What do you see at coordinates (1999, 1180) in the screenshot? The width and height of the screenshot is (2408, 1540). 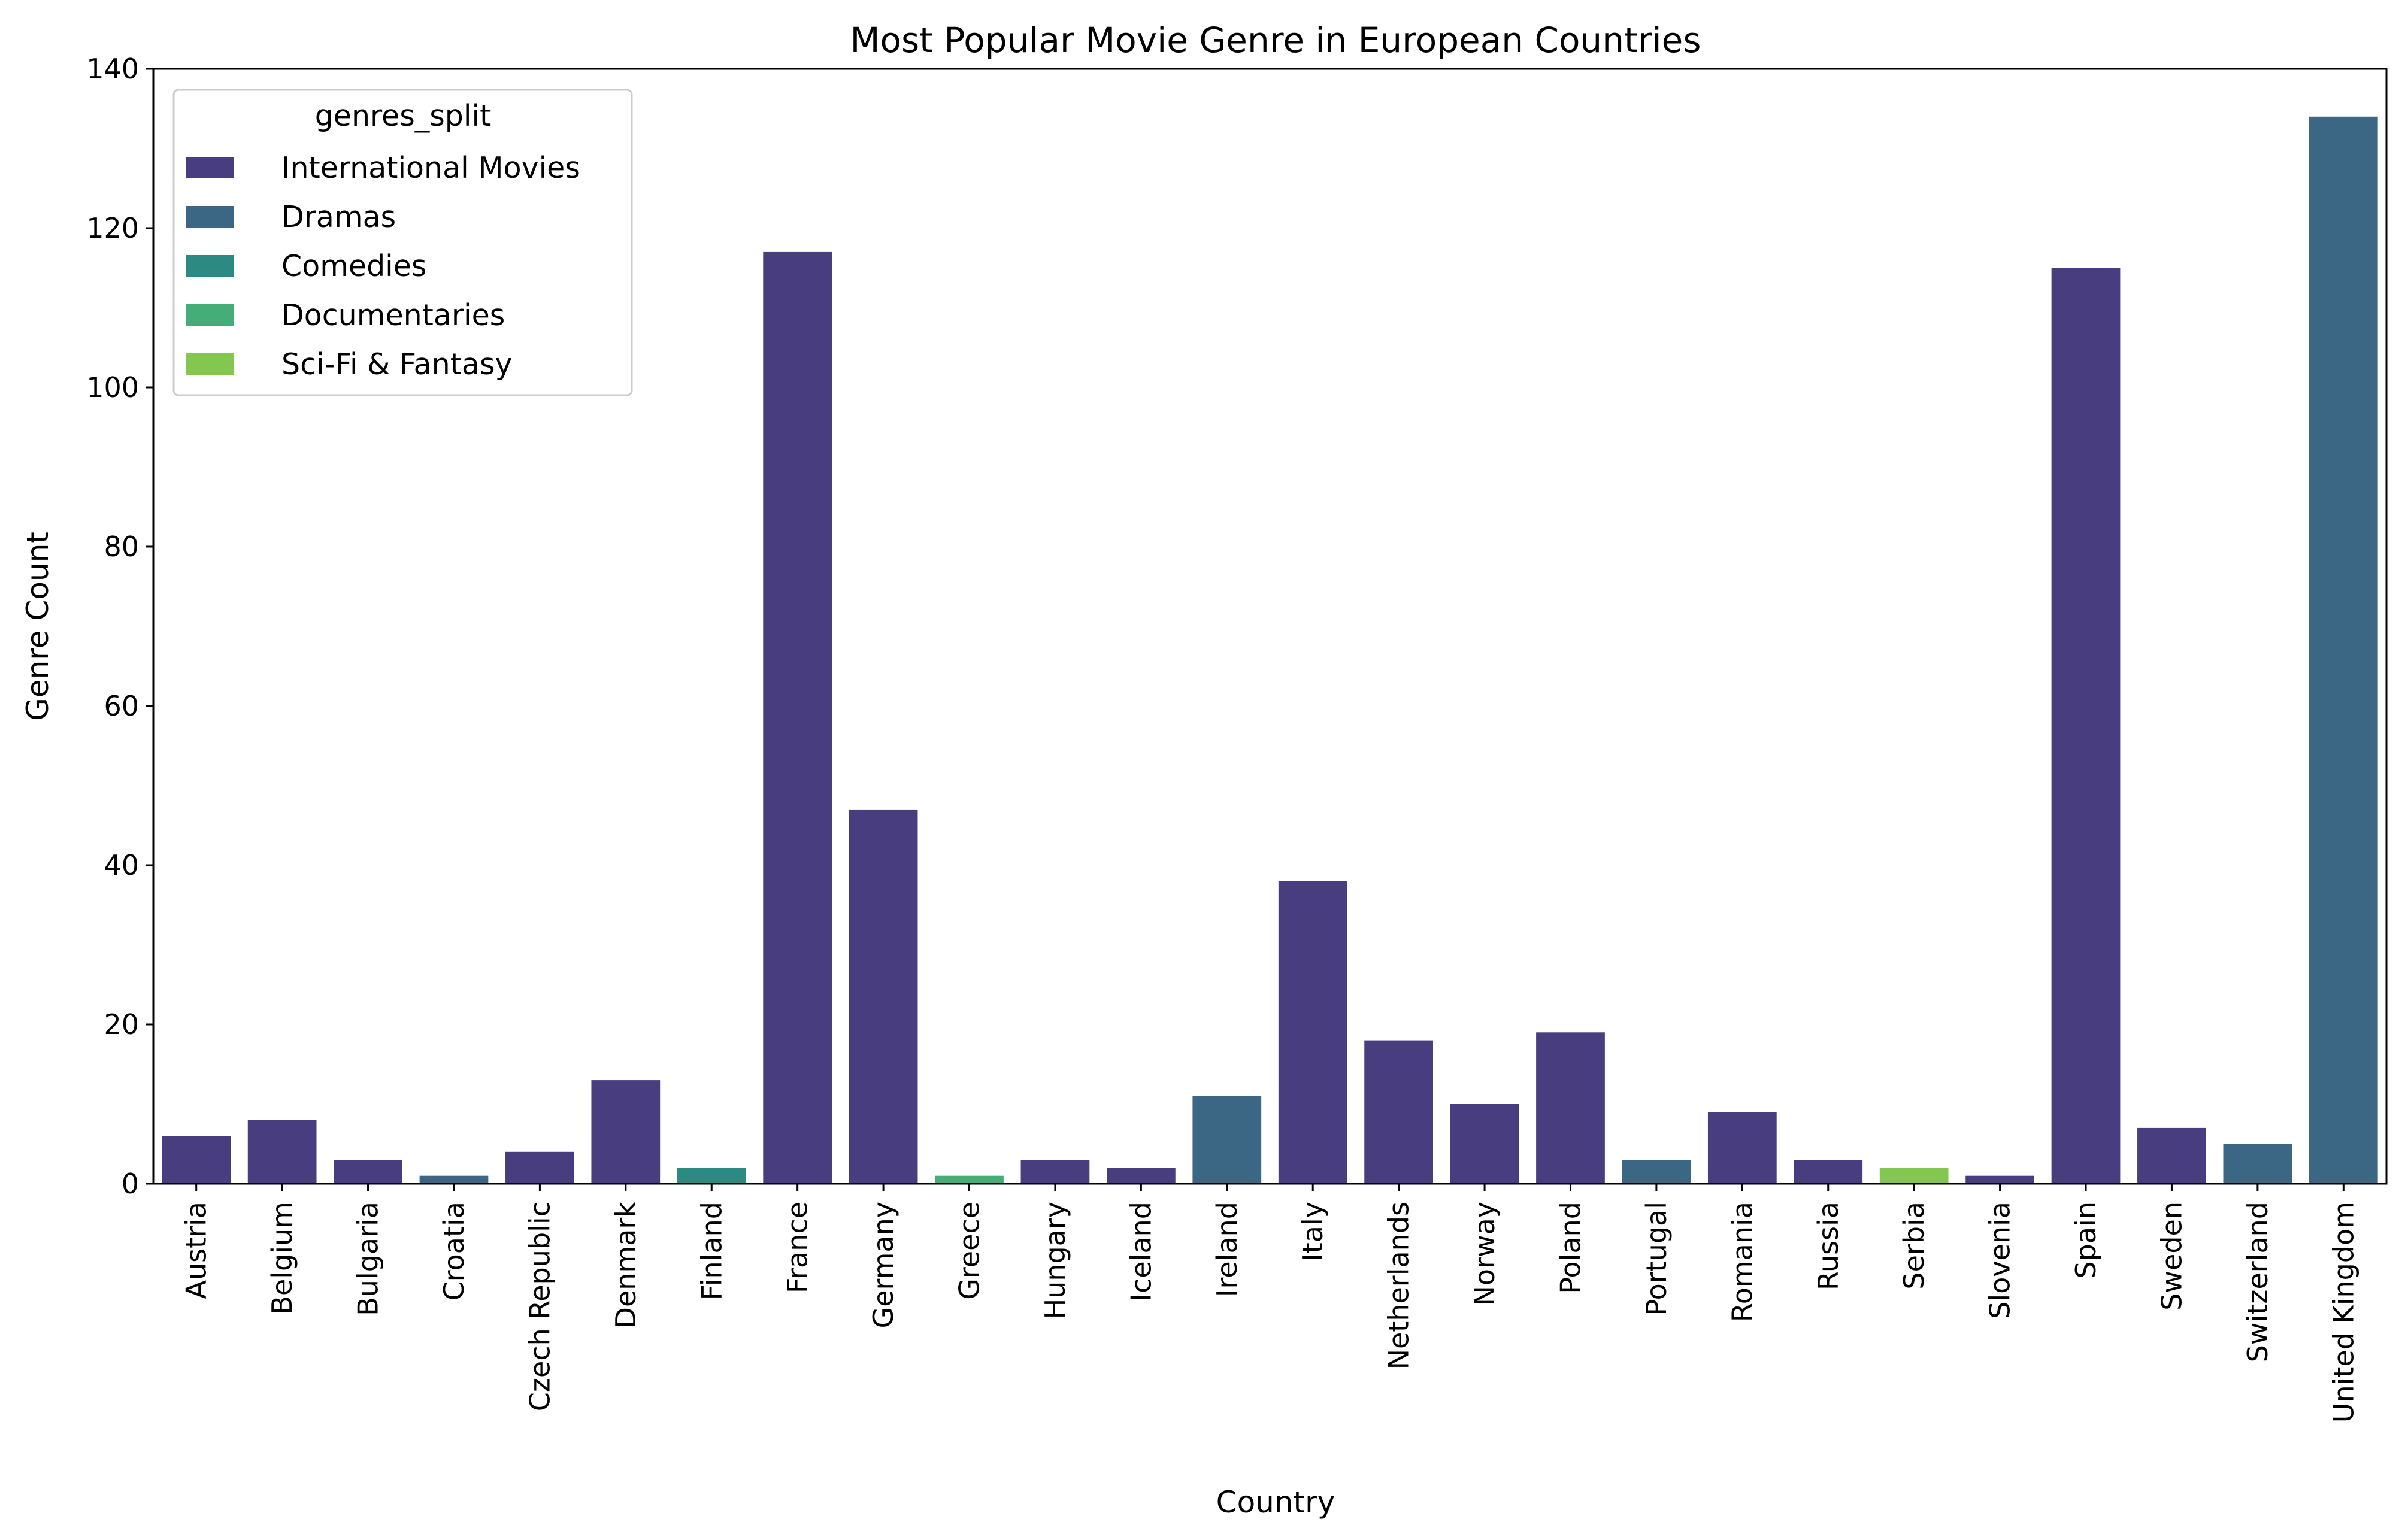 I see `bar-slovenia` at bounding box center [1999, 1180].